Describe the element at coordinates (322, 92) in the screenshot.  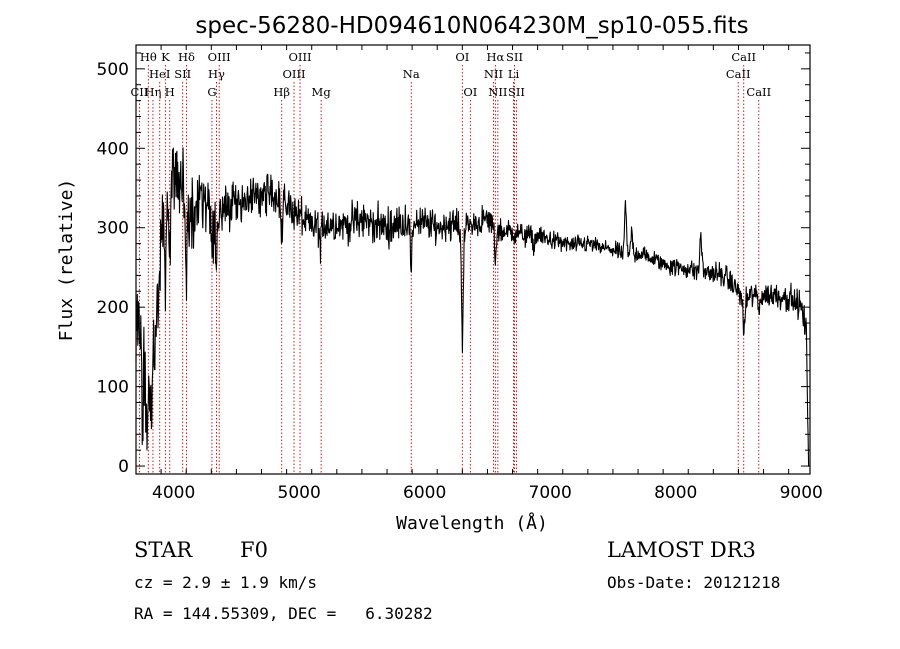
I see `marker-label: Mg` at that location.